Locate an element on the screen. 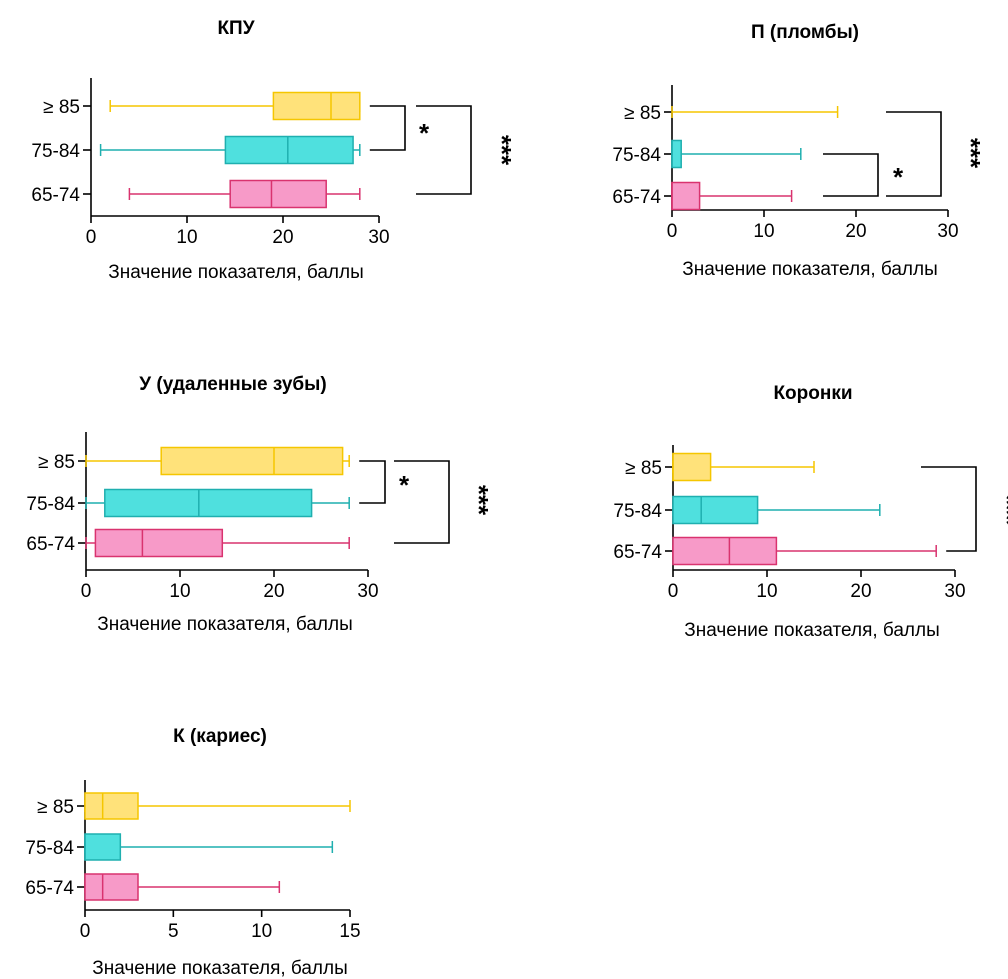  x-tick-label: 5 is located at coordinates (173, 931).